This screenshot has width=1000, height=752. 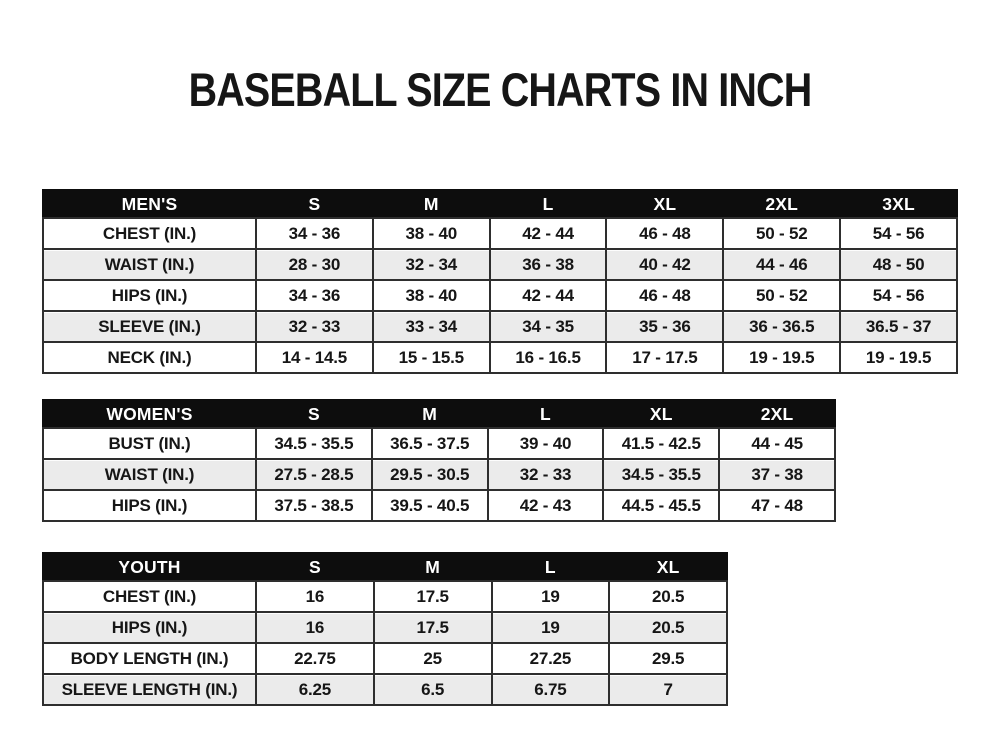 What do you see at coordinates (548, 326) in the screenshot?
I see `size-value: 34 - 35` at bounding box center [548, 326].